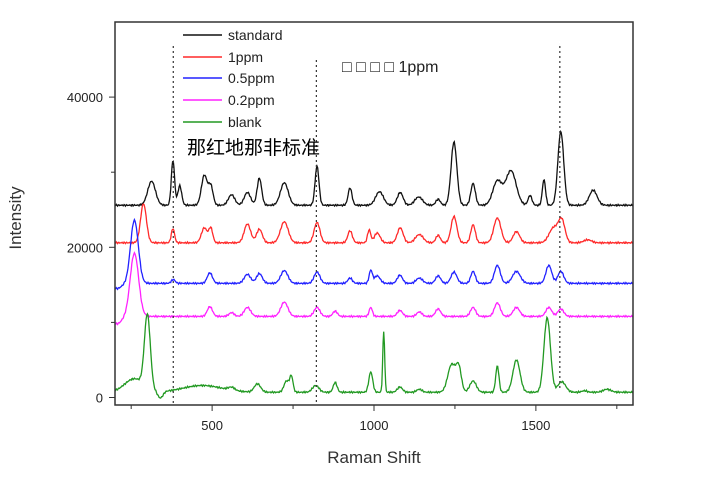 The image size is (709, 485). Describe the element at coordinates (85, 247) in the screenshot. I see `y-tick-label: 20000` at that location.